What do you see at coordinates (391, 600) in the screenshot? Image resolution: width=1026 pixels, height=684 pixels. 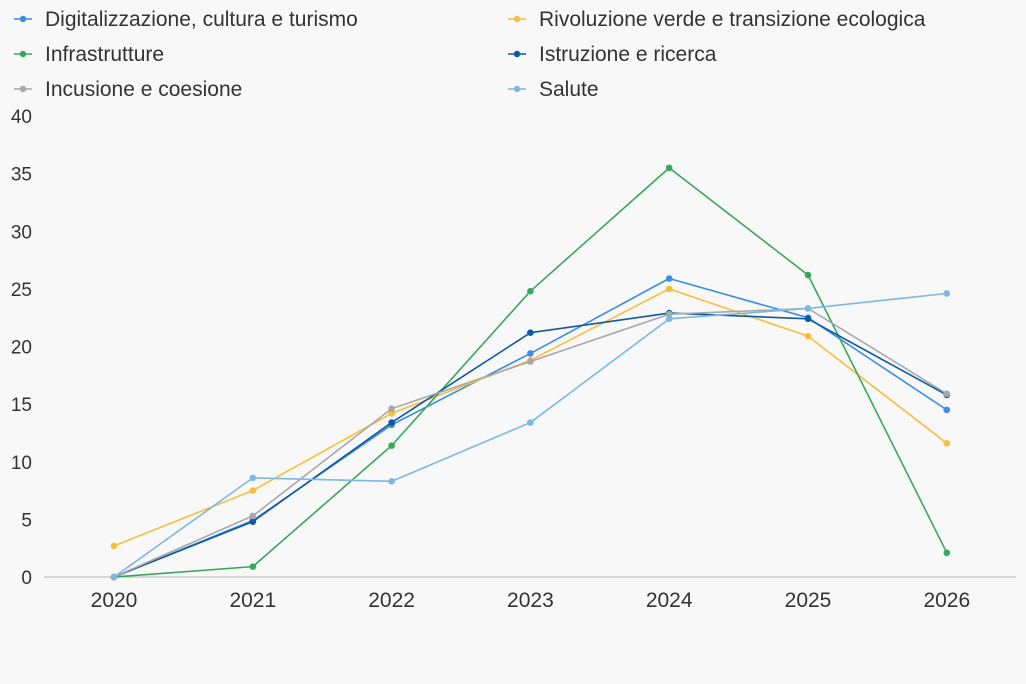 I see `x-tick-label: 2022` at bounding box center [391, 600].